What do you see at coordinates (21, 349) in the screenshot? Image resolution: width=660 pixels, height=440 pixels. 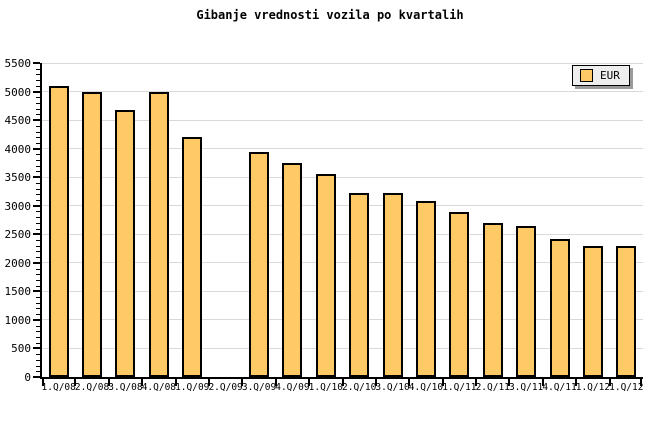 I see `y-axis-tick-label: 500` at bounding box center [21, 349].